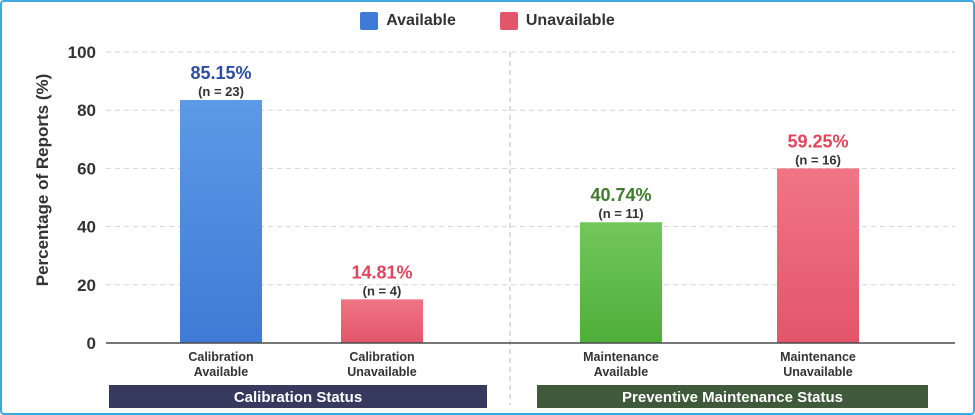 This screenshot has height=415, width=975. What do you see at coordinates (421, 20) in the screenshot?
I see `legend-label-available: Available` at bounding box center [421, 20].